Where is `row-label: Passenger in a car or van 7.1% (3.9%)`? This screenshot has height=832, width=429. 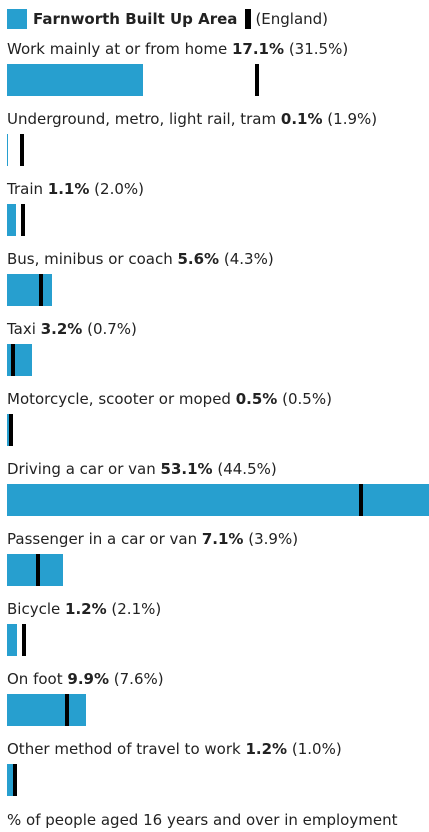 row-label: Passenger in a car or van 7.1% (3.9%) is located at coordinates (218, 539).